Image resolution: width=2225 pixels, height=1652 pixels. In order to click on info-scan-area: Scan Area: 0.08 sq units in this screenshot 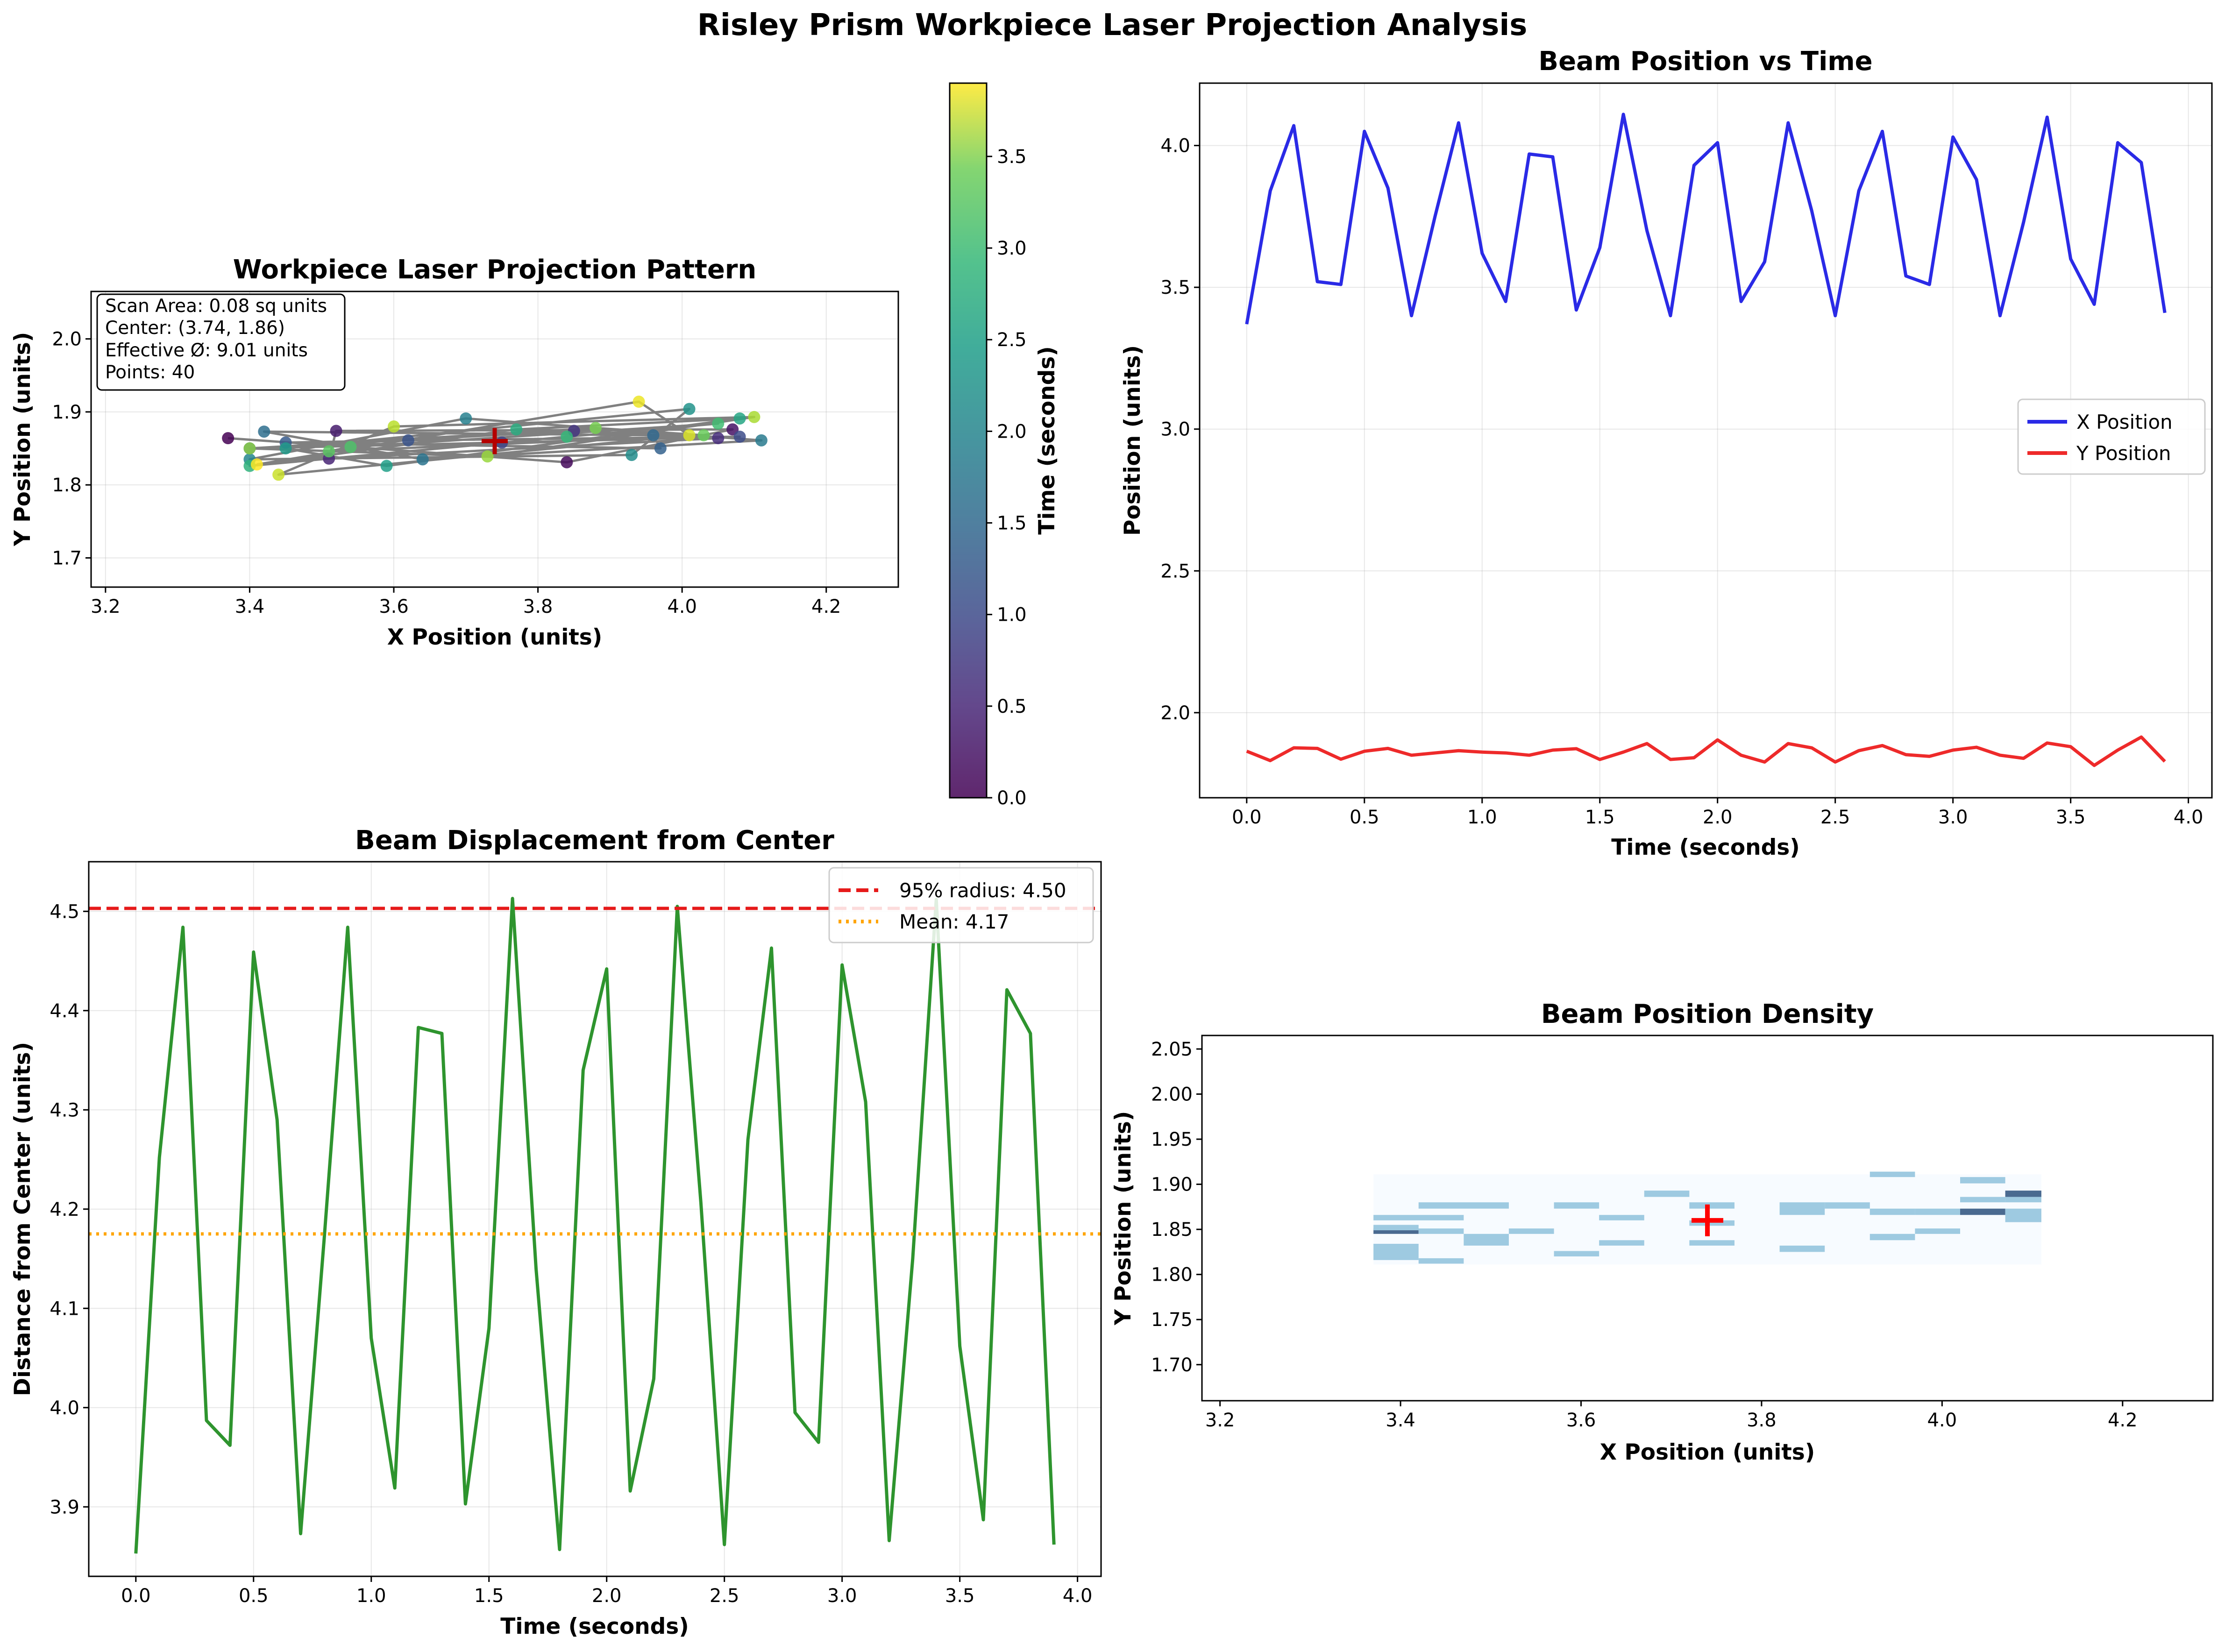, I will do `click(216, 306)`.